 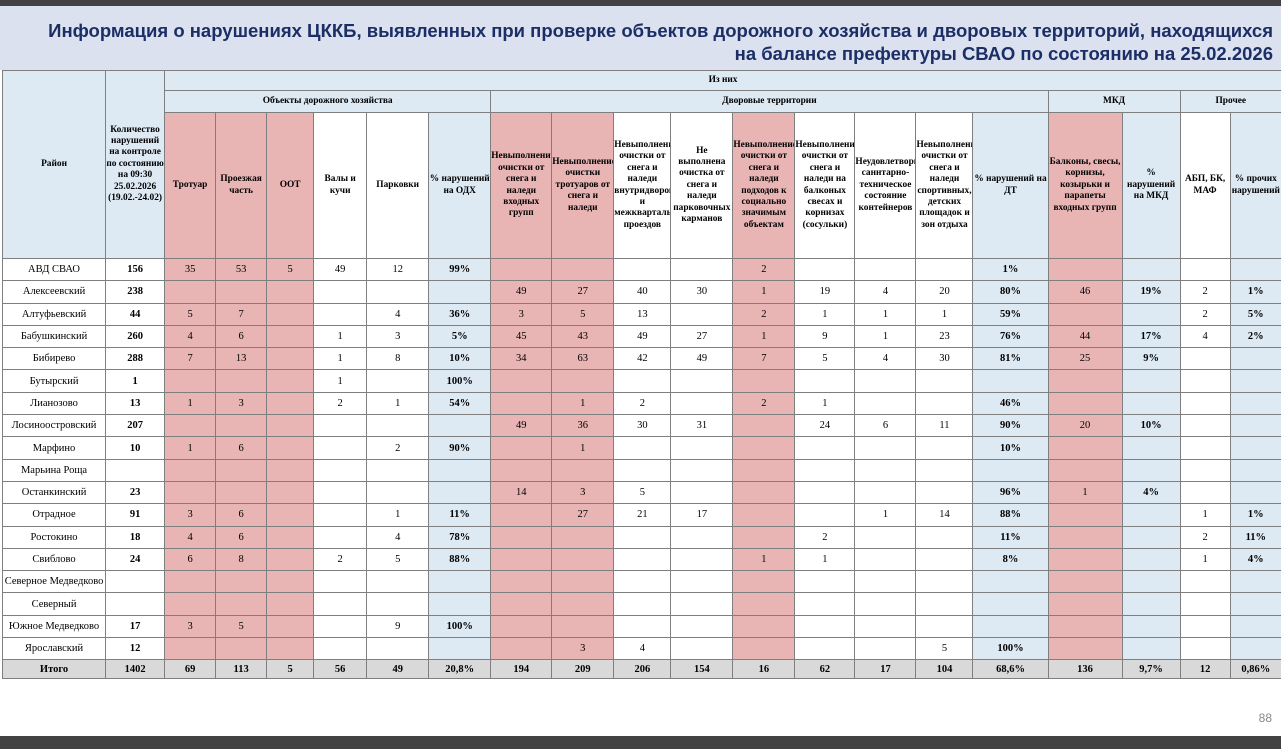 I want to click on cell-roadway, so click(x=241, y=604).